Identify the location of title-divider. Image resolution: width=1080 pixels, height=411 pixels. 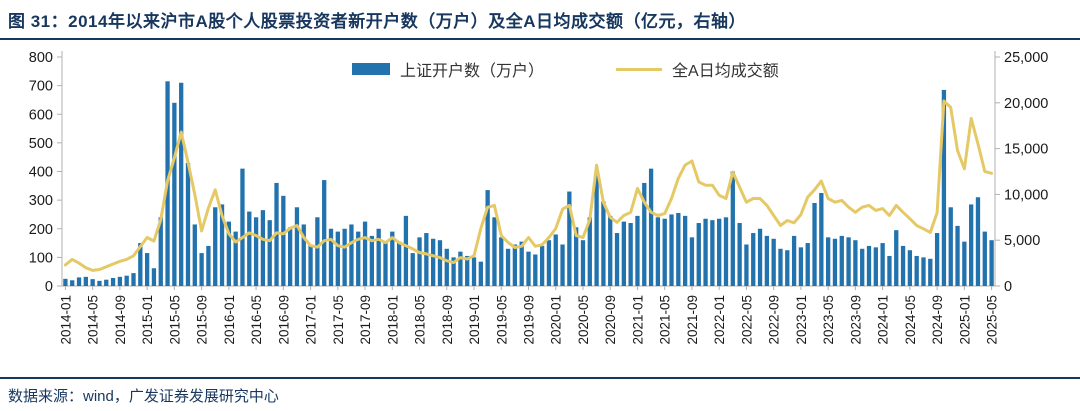
(540, 39).